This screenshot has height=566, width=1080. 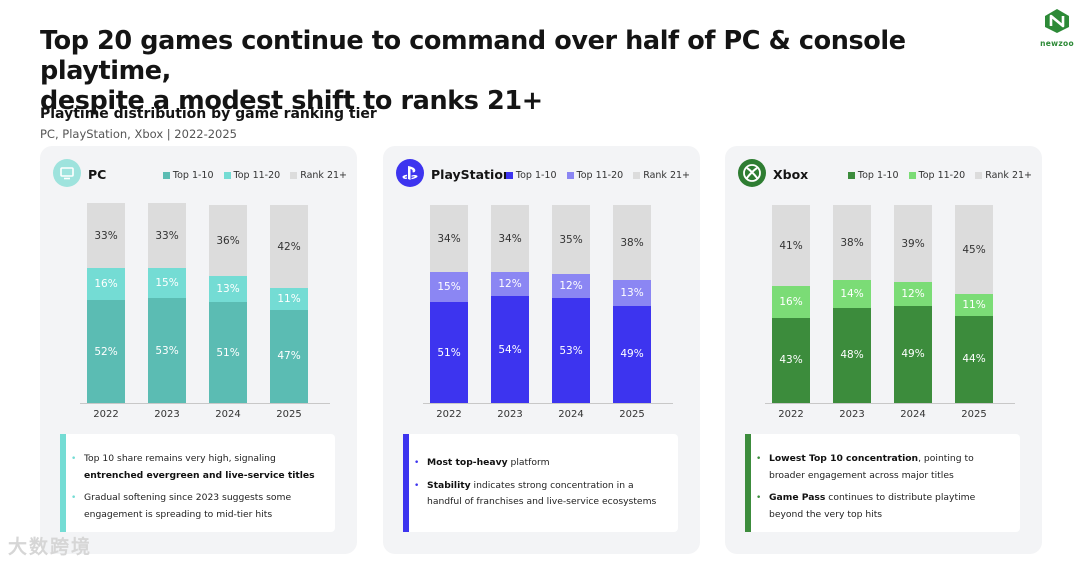 I want to click on insight-item: • Most top-heavy platform, so click(x=482, y=462).